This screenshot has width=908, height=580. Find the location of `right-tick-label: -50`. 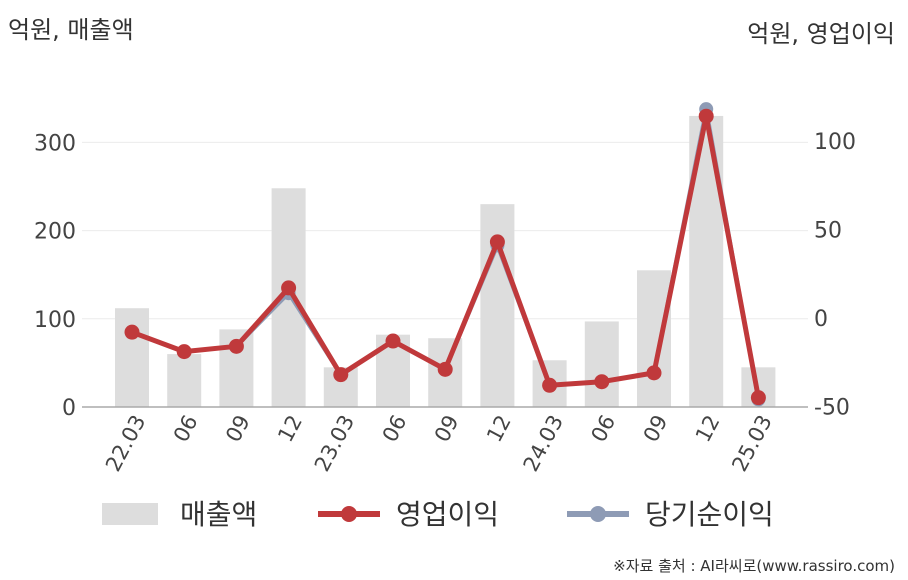

right-tick-label: -50 is located at coordinates (832, 408).